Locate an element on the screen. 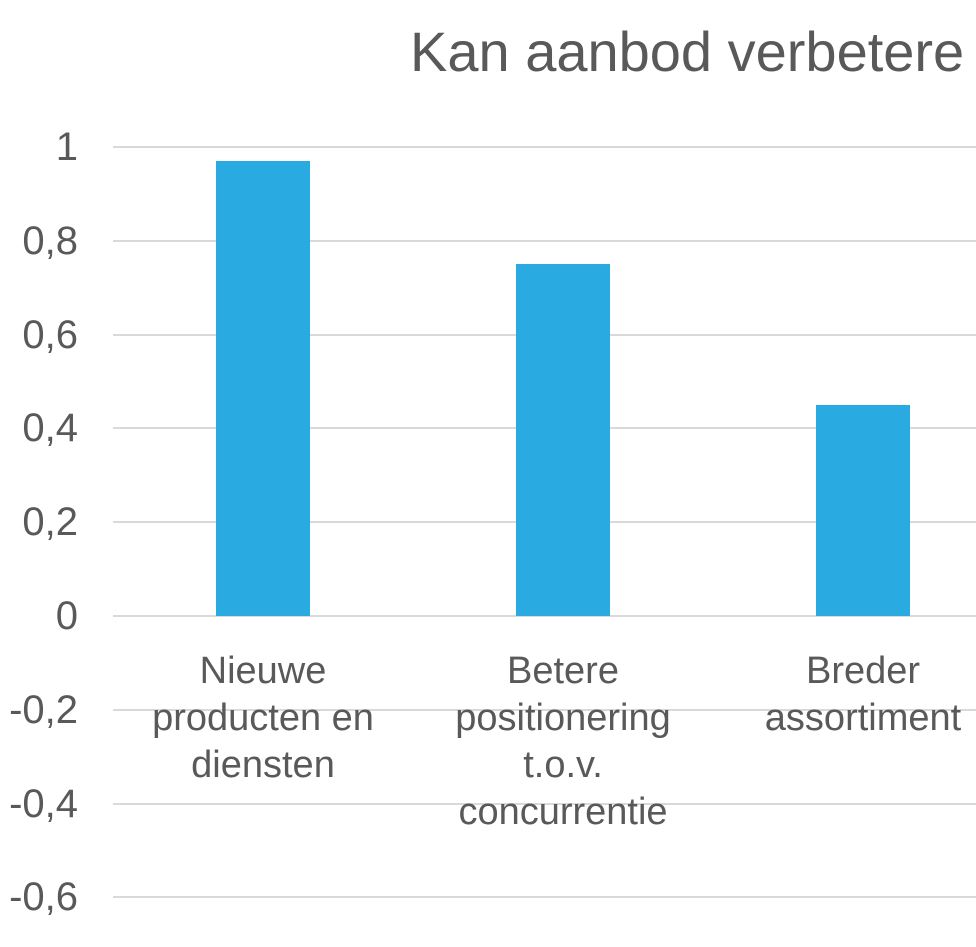  y-axis-tick-label: -0,4 is located at coordinates (43, 803).